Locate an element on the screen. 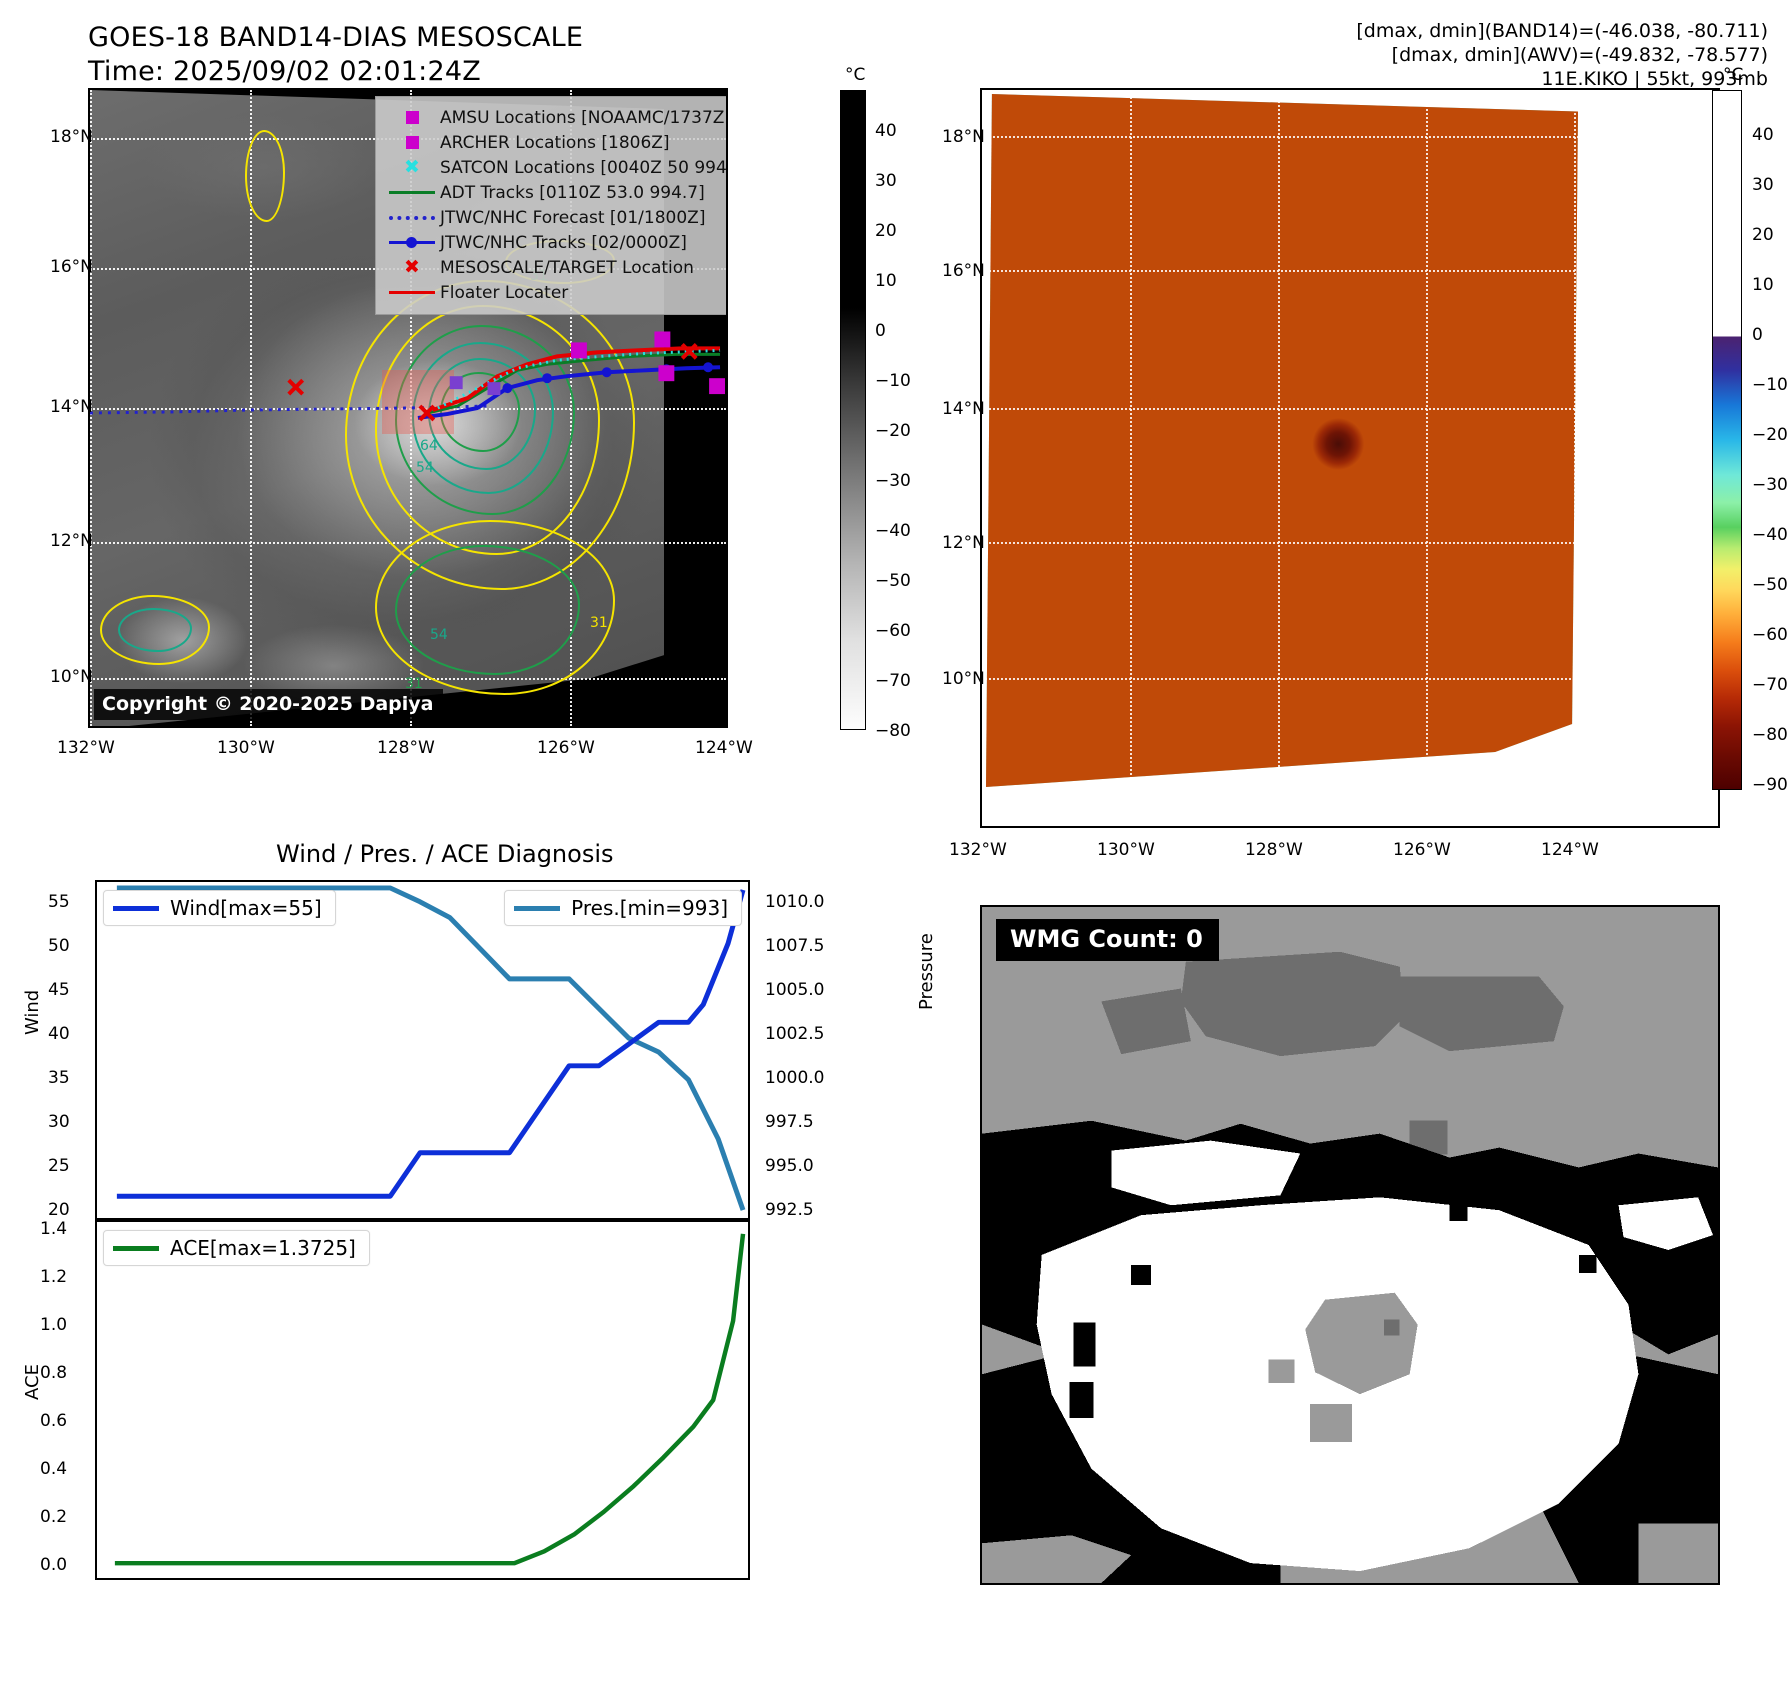 This screenshot has width=1792, height=1690. gridline-132w-p2 is located at coordinates (983, 458).